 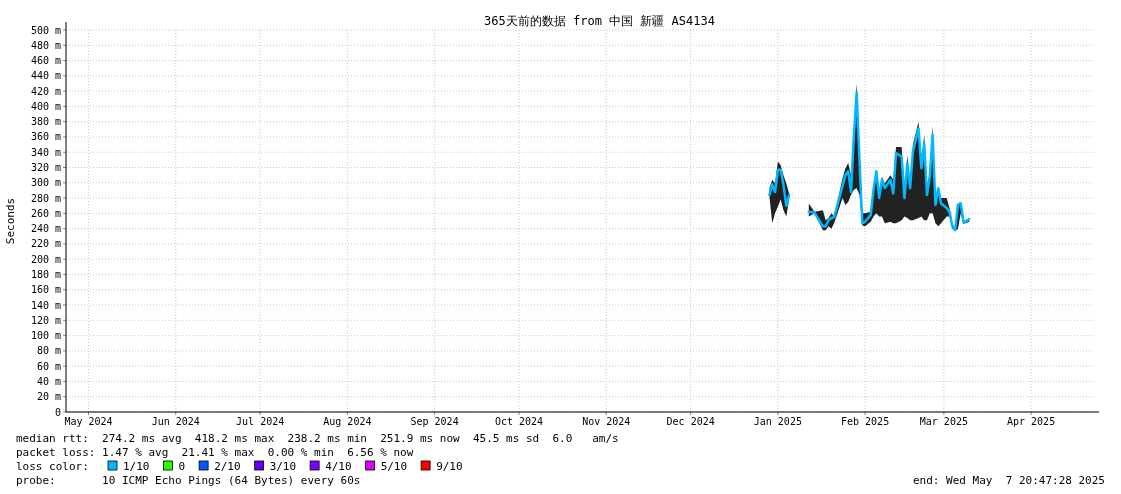 What do you see at coordinates (347, 421) in the screenshot?
I see `x-tick-label: Aug 2024` at bounding box center [347, 421].